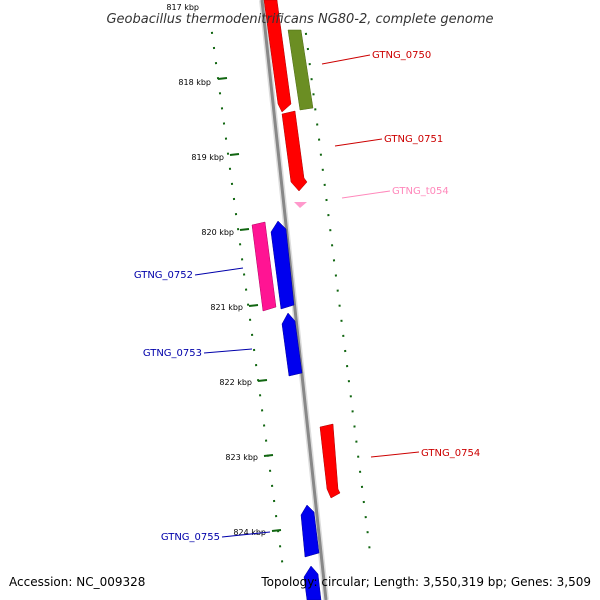 The image size is (600, 600). Describe the element at coordinates (247, 297) in the screenshot. I see `inner-tick-track` at that location.